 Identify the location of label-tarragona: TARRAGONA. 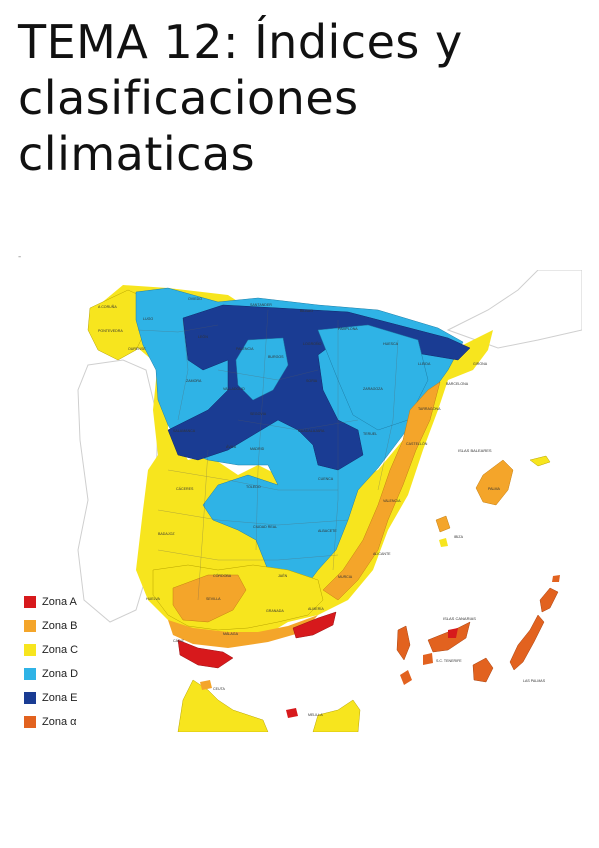
(429, 409).